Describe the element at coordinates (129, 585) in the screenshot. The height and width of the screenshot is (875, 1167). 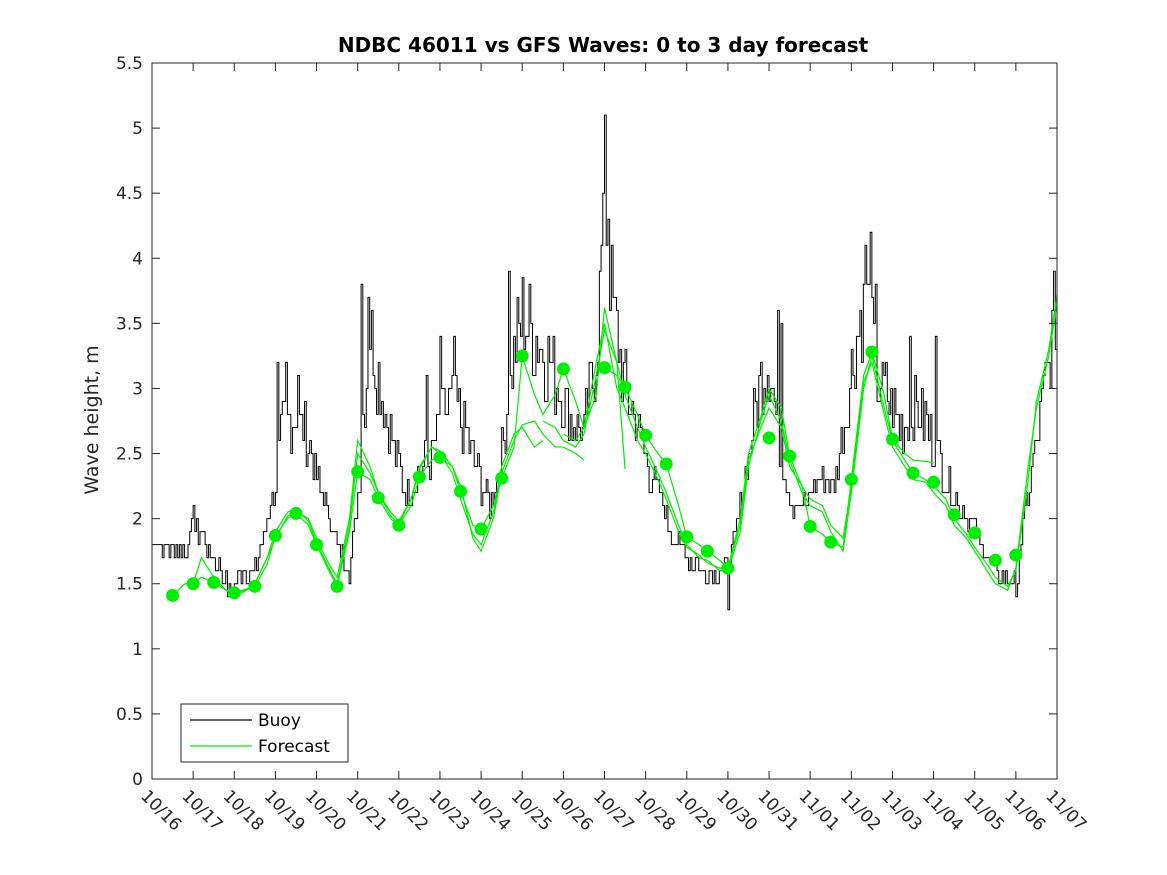
I see `y-tick-label: 1.5` at that location.